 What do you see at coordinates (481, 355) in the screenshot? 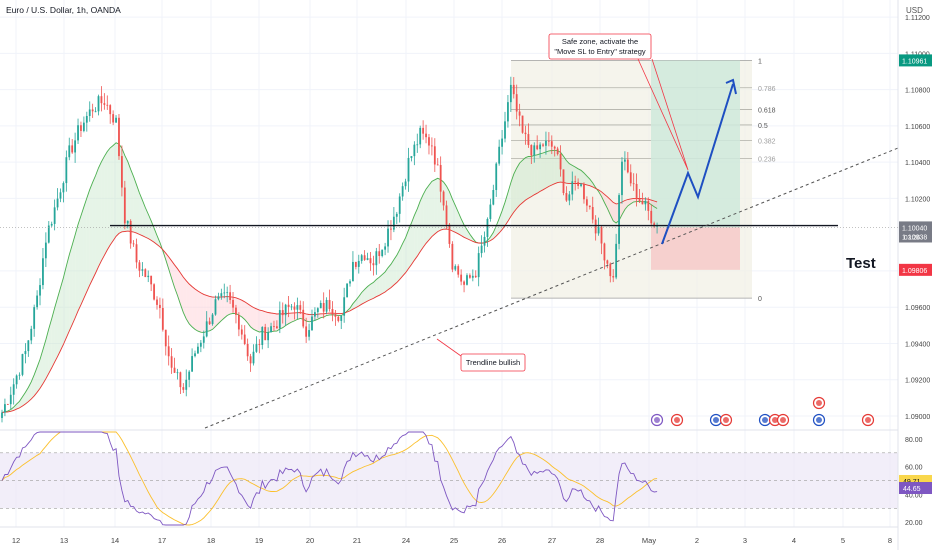
I see `trendline-callout: Trendline bullish` at bounding box center [481, 355].